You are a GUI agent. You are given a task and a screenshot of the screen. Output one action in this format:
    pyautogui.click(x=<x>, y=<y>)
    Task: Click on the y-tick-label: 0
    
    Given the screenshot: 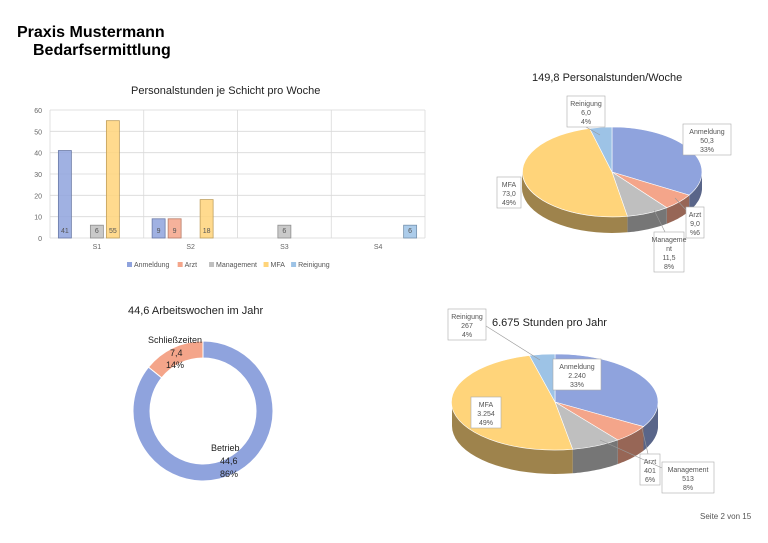 What is the action you would take?
    pyautogui.click(x=40, y=239)
    